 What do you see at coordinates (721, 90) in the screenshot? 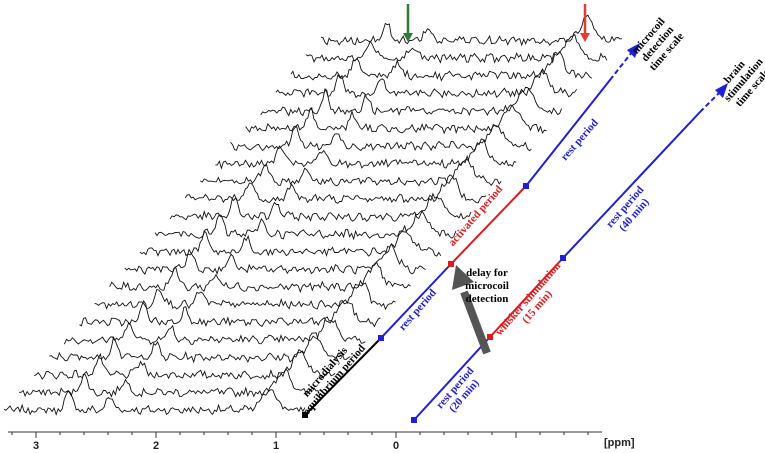
I see `brain-arrowhead` at bounding box center [721, 90].